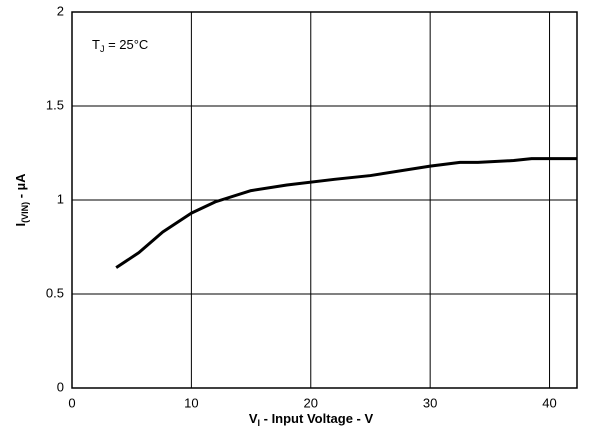 The height and width of the screenshot is (432, 592). I want to click on y-tick-label: 1, so click(60, 198).